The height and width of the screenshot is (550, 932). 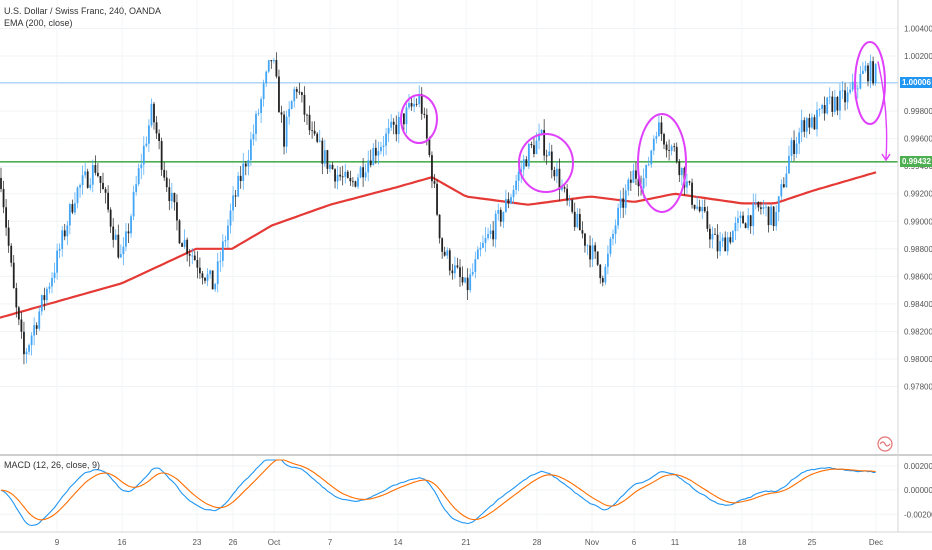 I want to click on macd-tick-label: -0.00200, so click(x=918, y=514).